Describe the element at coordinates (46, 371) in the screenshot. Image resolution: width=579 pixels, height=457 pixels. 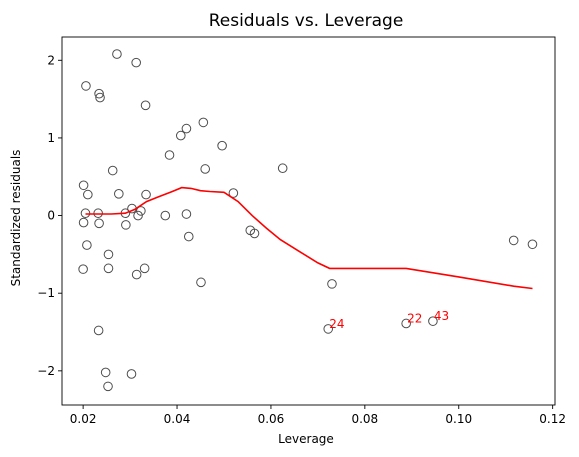
I see `y-tick-label: −2` at that location.